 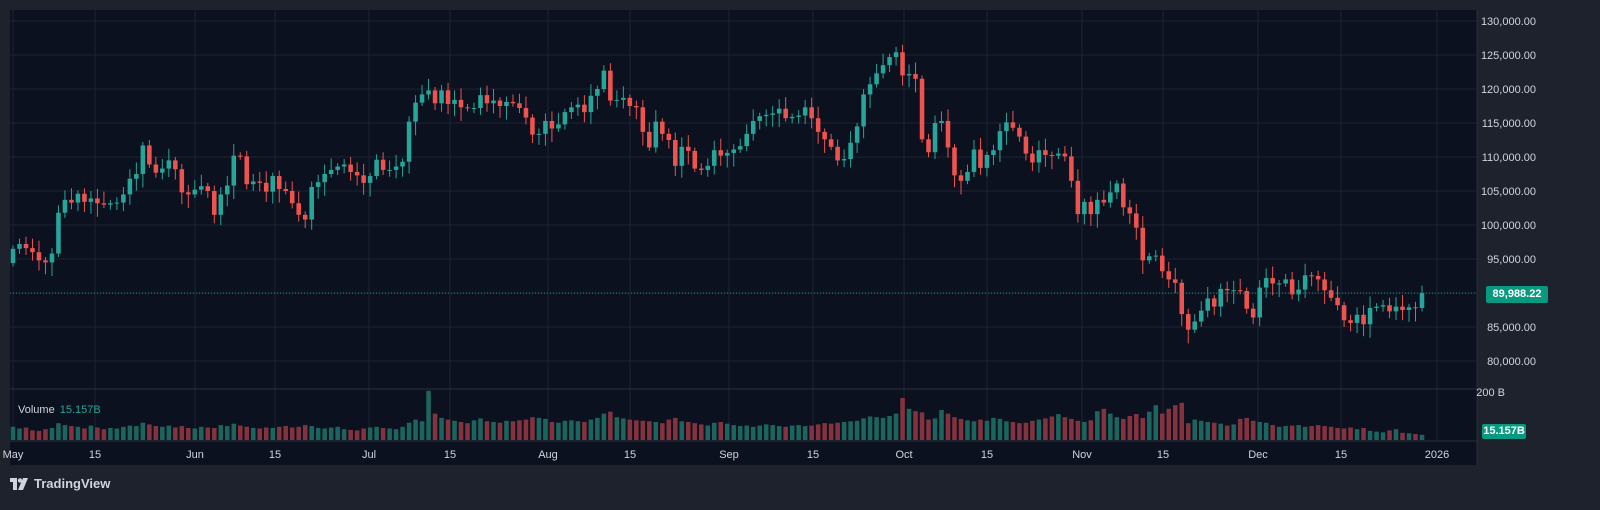 What do you see at coordinates (60, 483) in the screenshot?
I see `tradingview-logo: TradingView` at bounding box center [60, 483].